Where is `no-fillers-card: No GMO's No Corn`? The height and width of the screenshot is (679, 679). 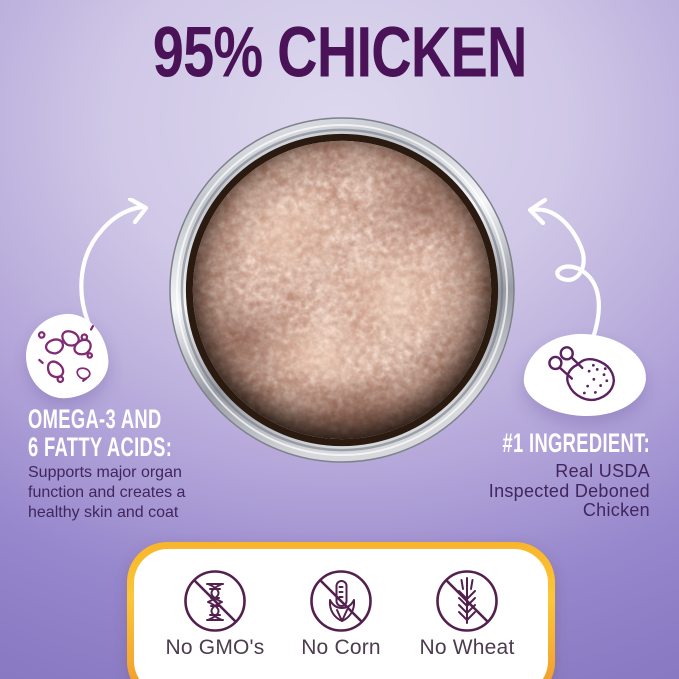 no-fillers-card: No GMO's No Corn is located at coordinates (341, 610).